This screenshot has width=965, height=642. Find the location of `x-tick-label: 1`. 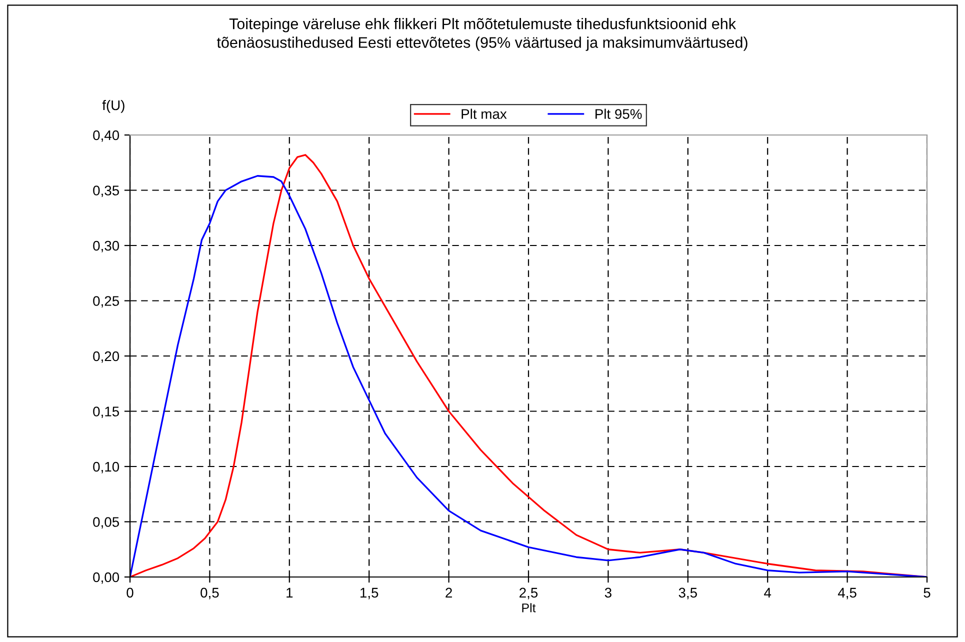

x-tick-label: 1 is located at coordinates (289, 593).